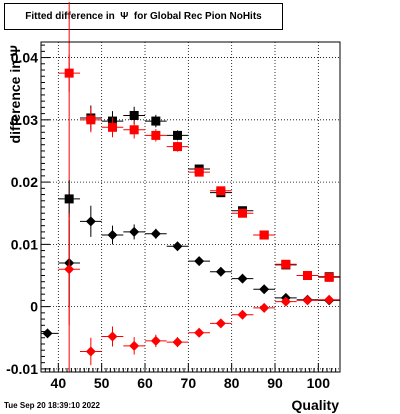  What do you see at coordinates (232, 383) in the screenshot?
I see `x-tick-label: 80` at bounding box center [232, 383].